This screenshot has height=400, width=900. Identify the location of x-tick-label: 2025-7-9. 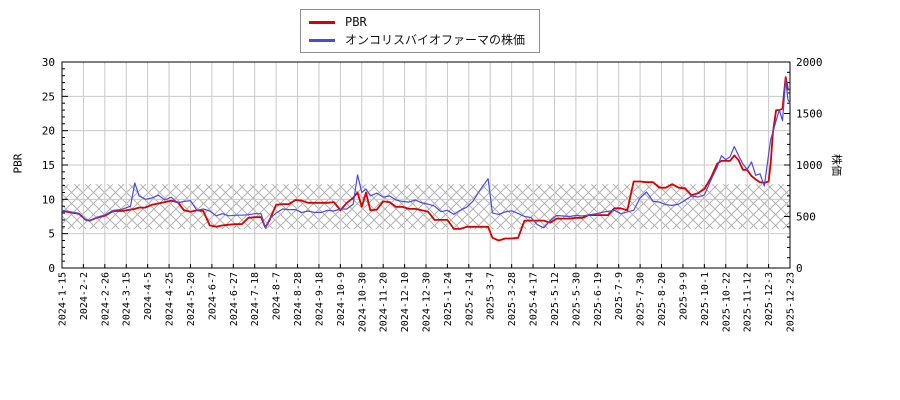
(619, 296).